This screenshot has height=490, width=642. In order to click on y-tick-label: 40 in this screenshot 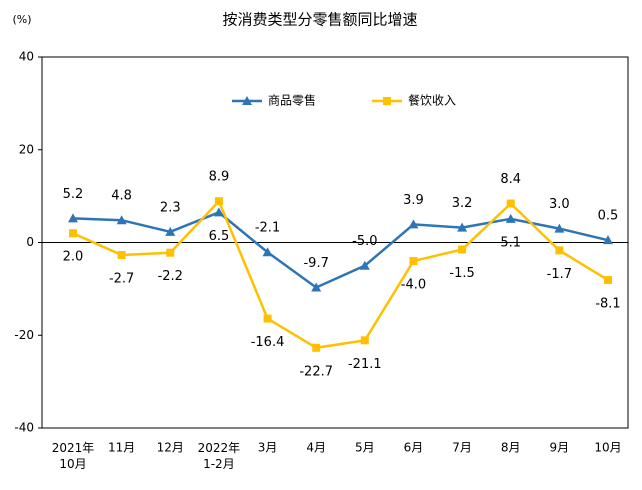, I will do `click(26, 57)`.